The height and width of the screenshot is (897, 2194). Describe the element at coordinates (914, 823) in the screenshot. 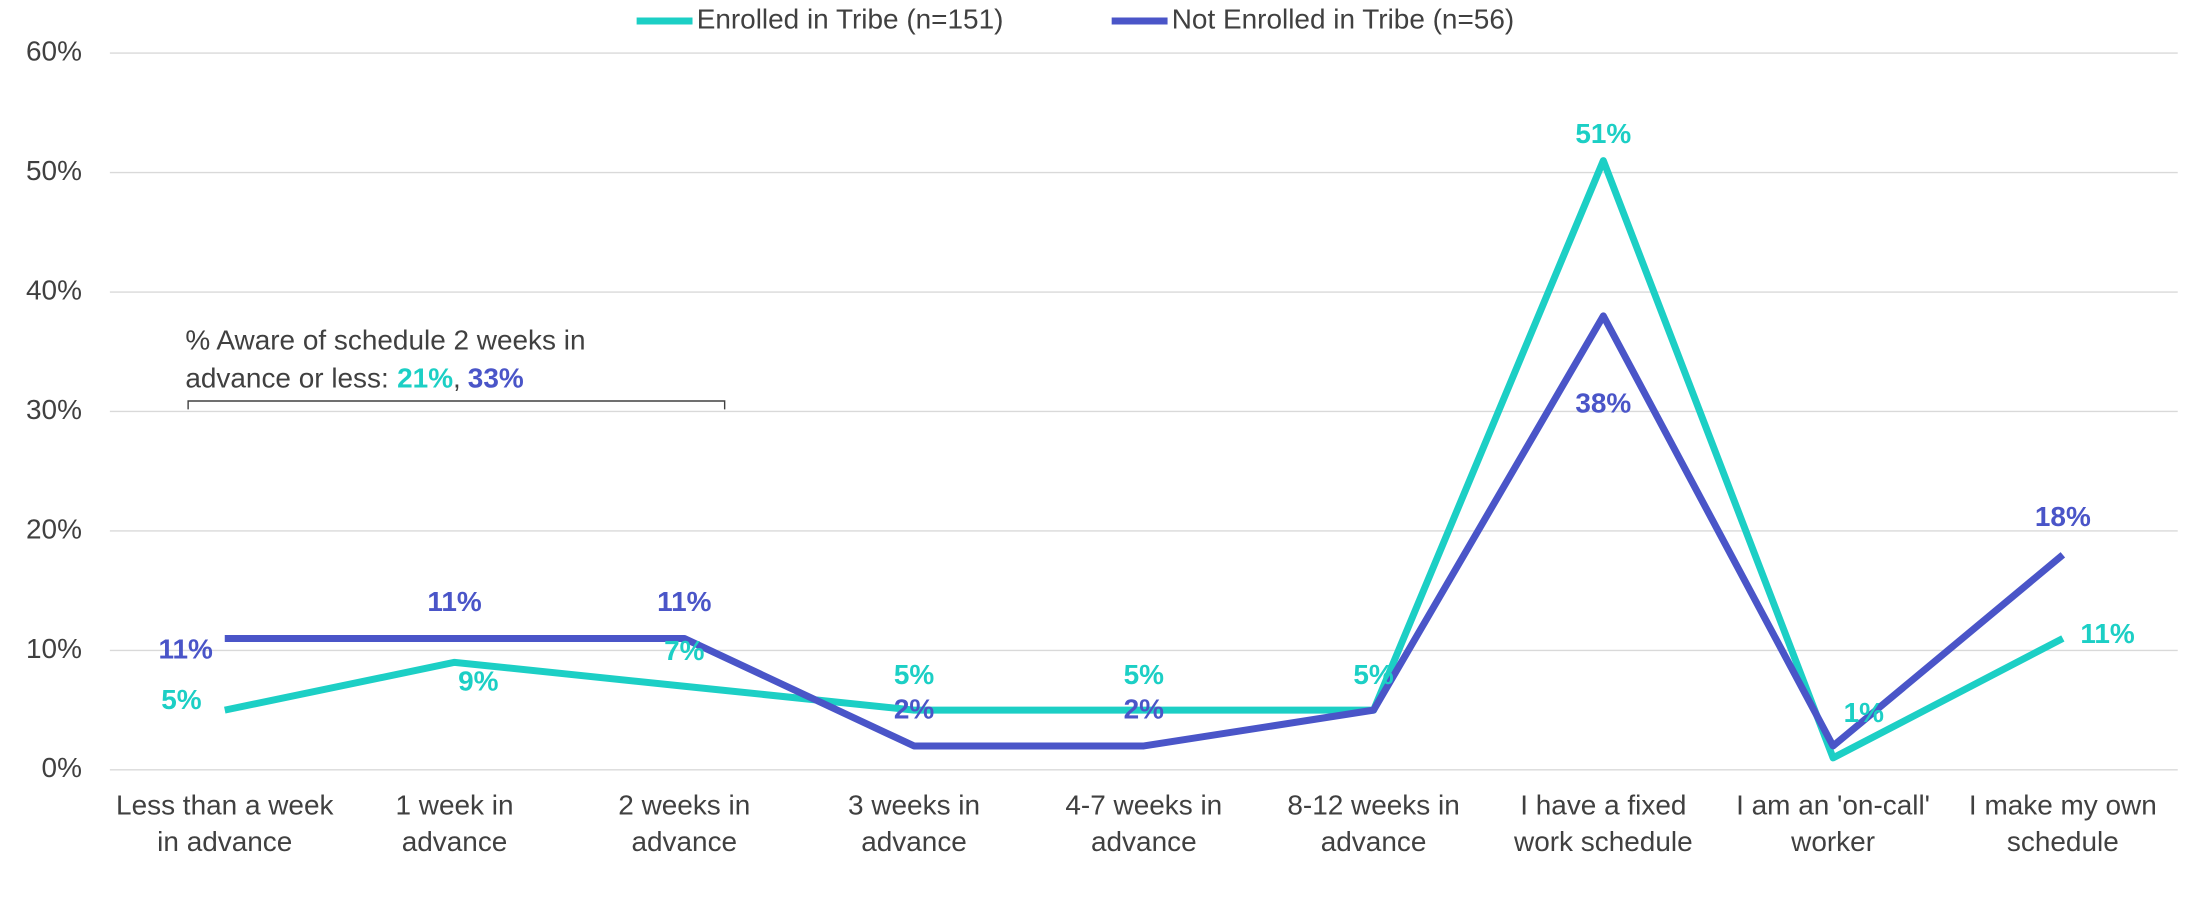

I see `x-tick-label: 3 weeks in advance` at that location.